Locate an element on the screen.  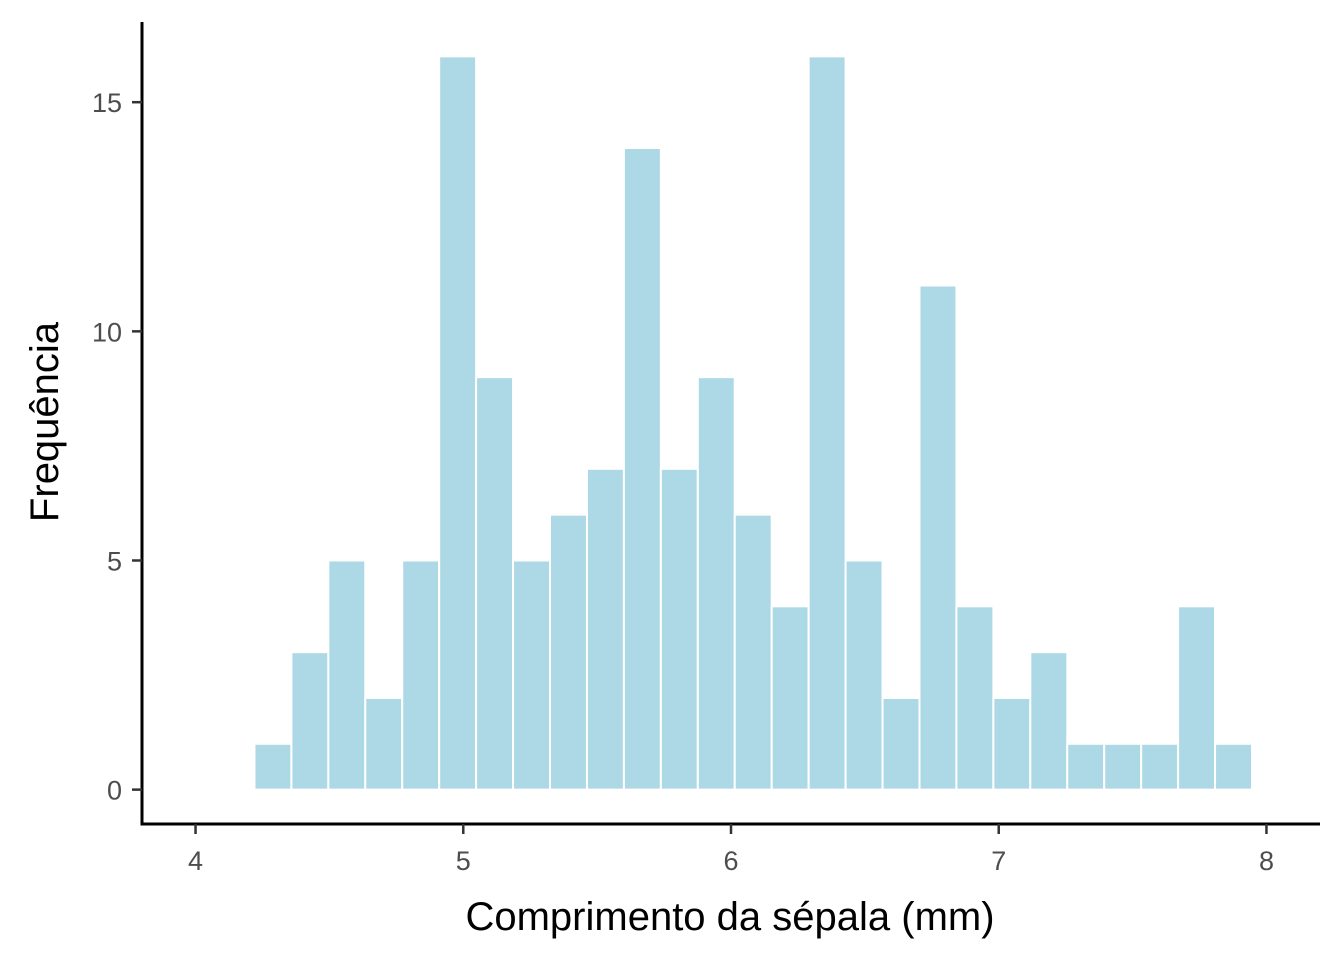
y-axis-title: Frequência is located at coordinates (45, 421).